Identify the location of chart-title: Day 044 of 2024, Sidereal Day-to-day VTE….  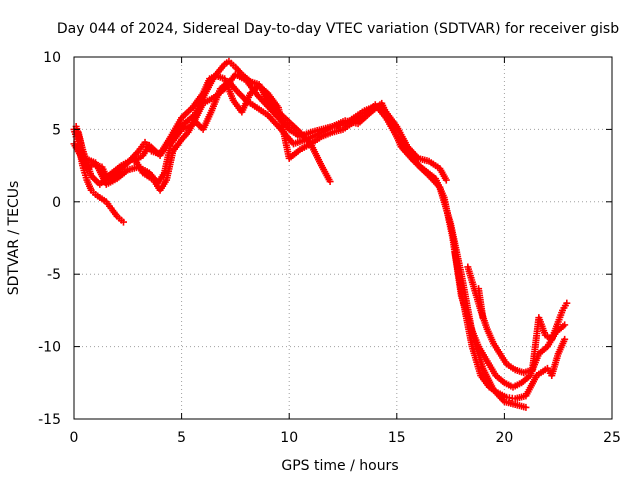
(338, 29).